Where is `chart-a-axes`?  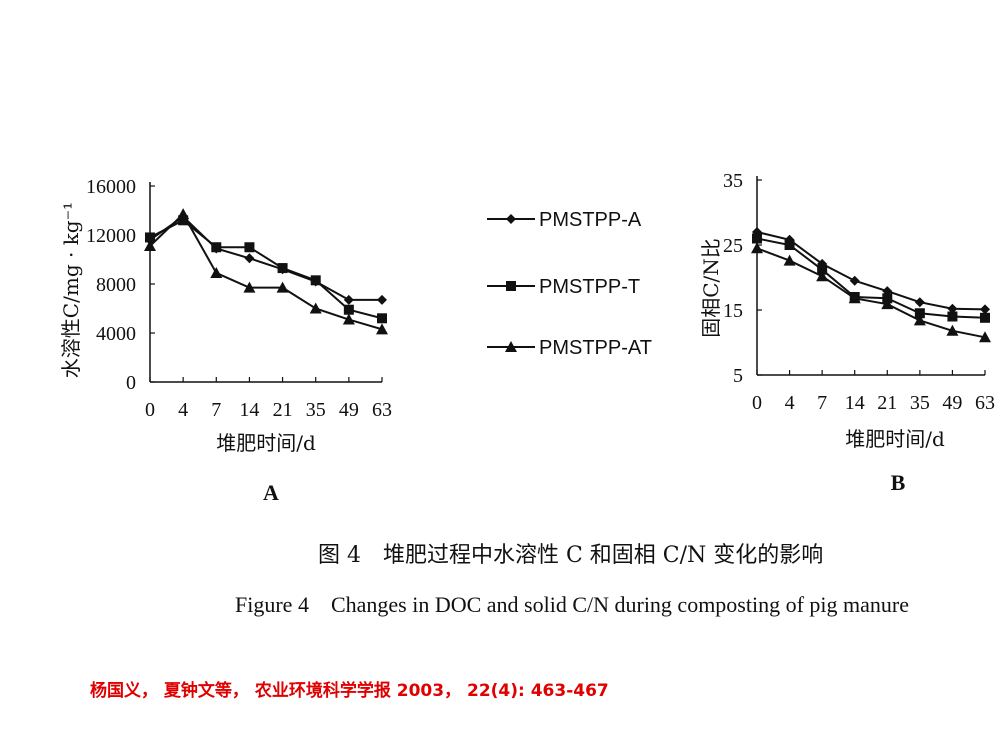 chart-a-axes is located at coordinates (265, 282).